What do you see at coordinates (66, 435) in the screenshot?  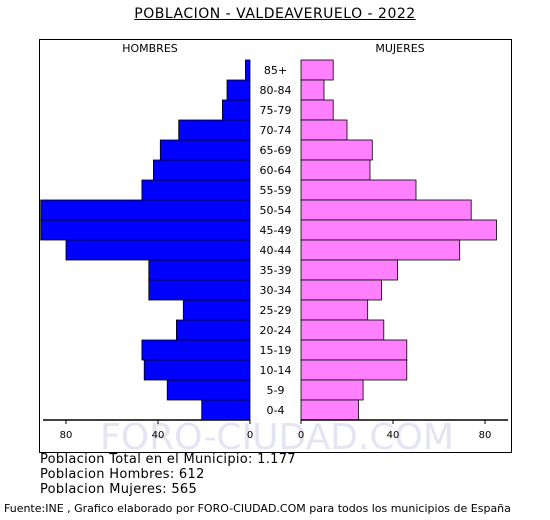 I see `x-tick-label-left-80: 80` at bounding box center [66, 435].